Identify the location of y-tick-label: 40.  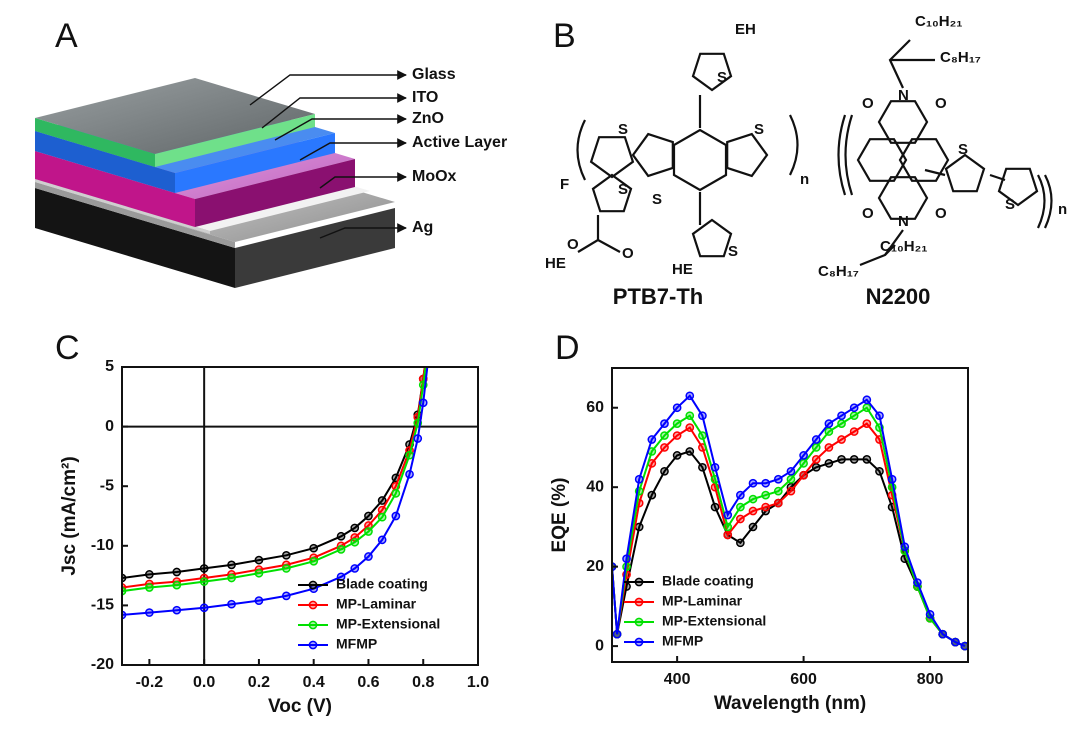
(595, 486).